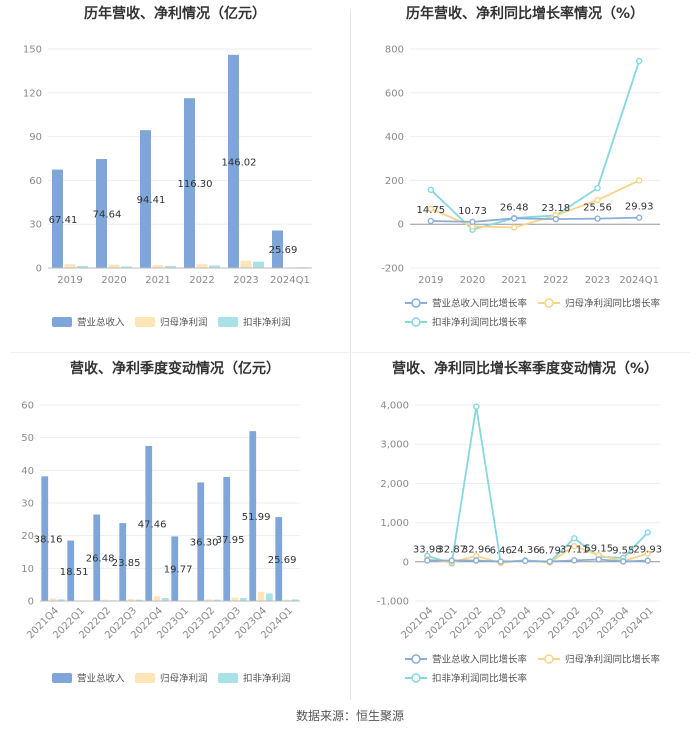  I want to click on y-tick-label: 120, so click(32, 93).